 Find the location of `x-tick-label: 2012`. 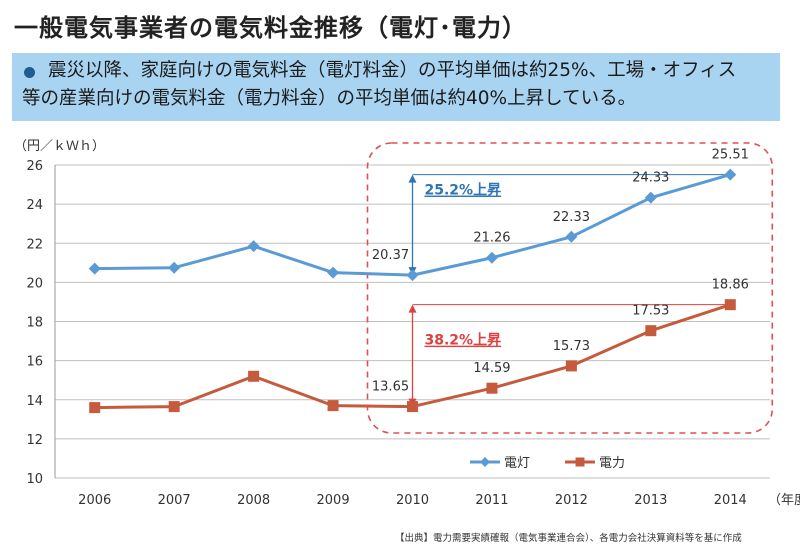

x-tick-label: 2012 is located at coordinates (571, 500).